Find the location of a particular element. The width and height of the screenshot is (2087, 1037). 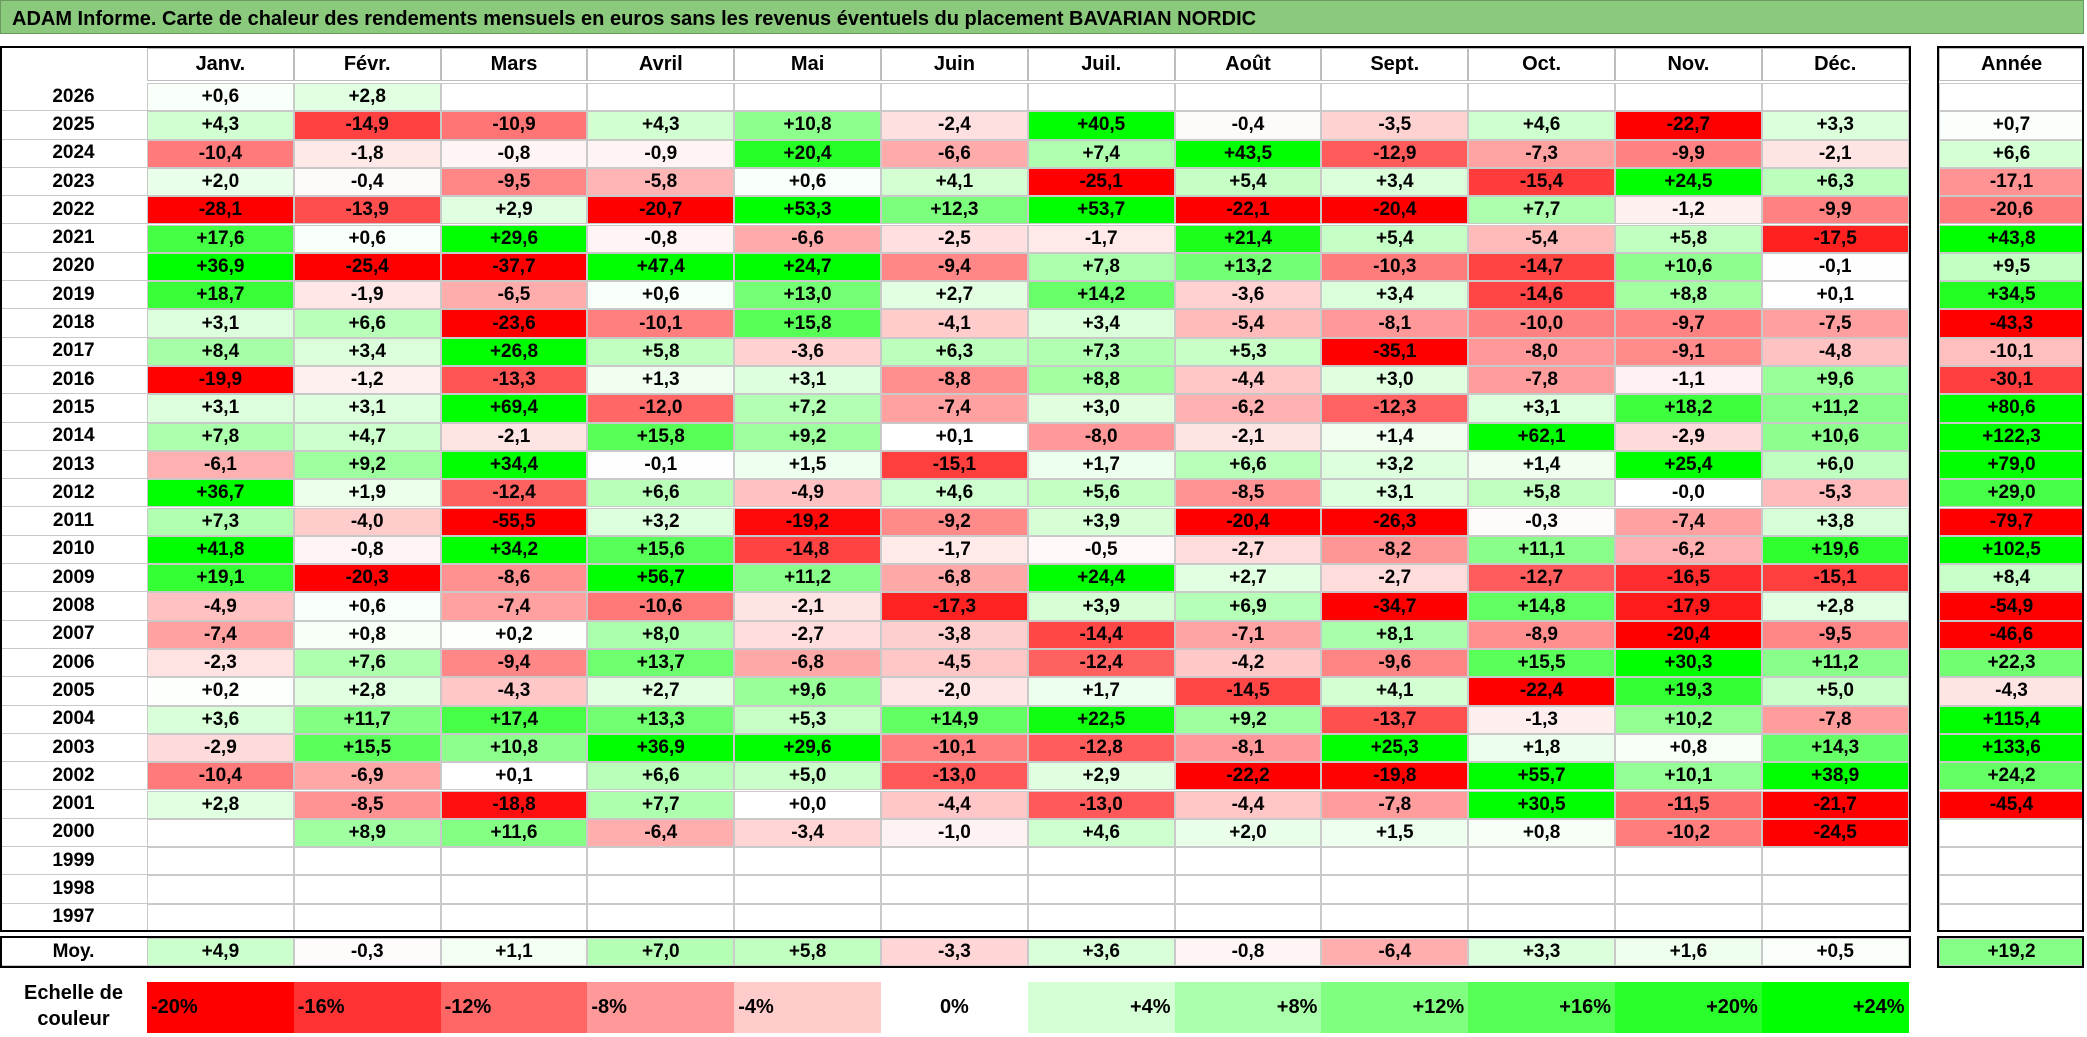

heatmap-cell: +24,7 is located at coordinates (807, 267).